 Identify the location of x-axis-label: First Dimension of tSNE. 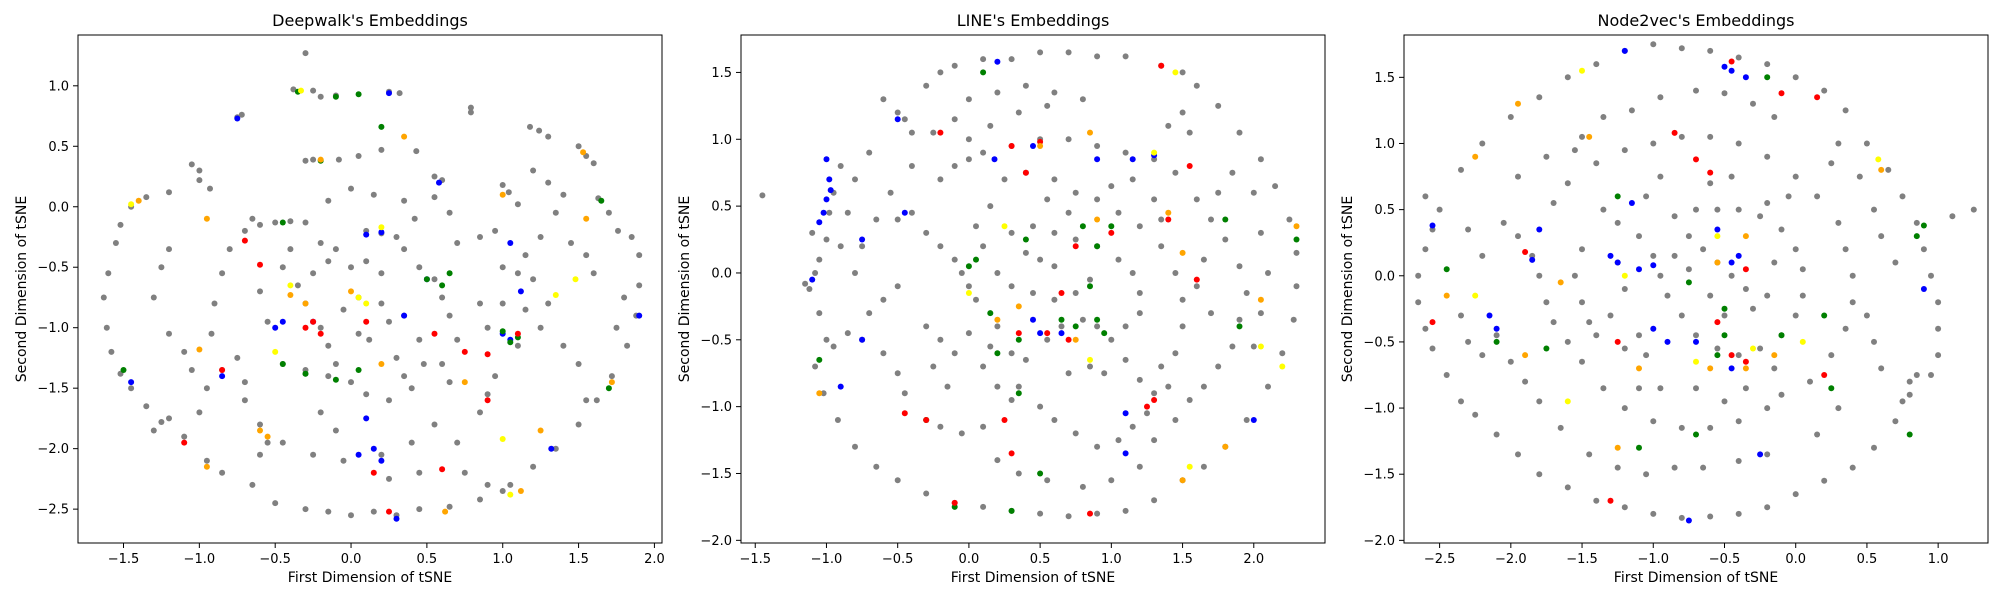
(370, 578).